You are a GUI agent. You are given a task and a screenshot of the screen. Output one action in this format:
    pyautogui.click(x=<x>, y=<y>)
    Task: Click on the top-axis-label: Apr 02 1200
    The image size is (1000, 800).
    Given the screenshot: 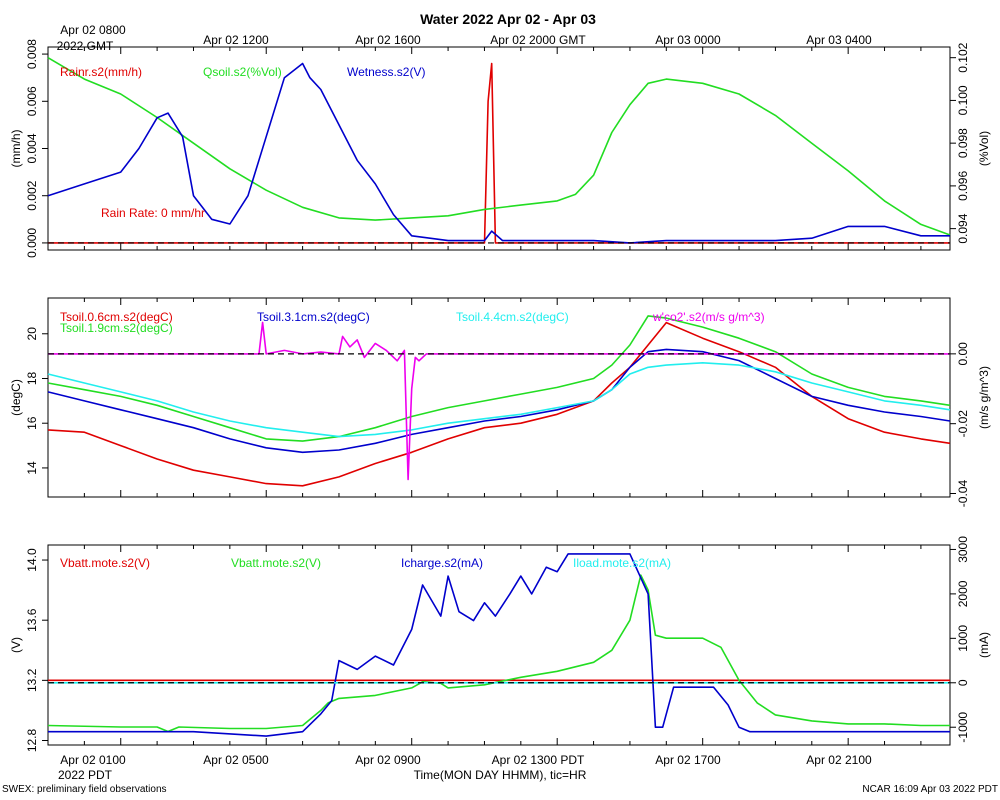 What is the action you would take?
    pyautogui.click(x=236, y=40)
    